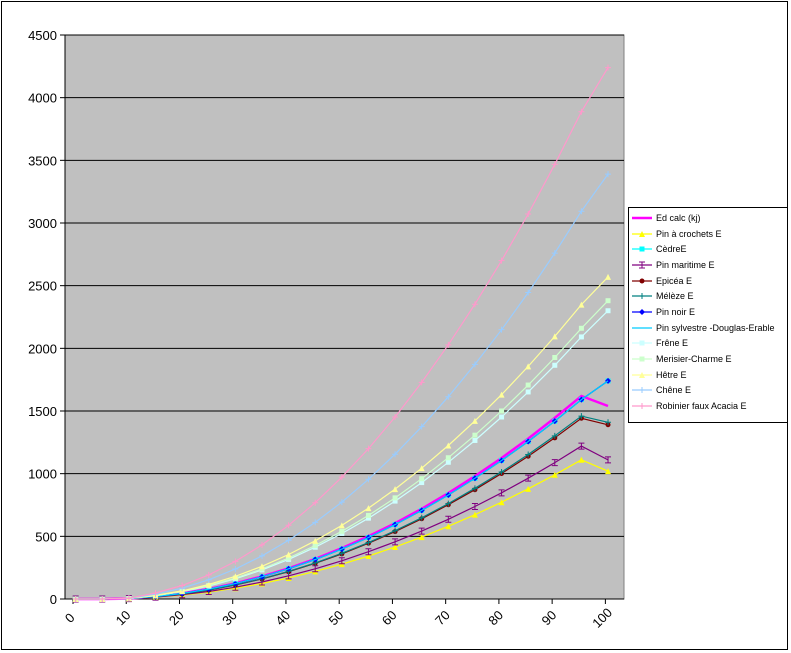 Image resolution: width=791 pixels, height=653 pixels. I want to click on legend-item: Ed calc (kj), so click(709, 218).